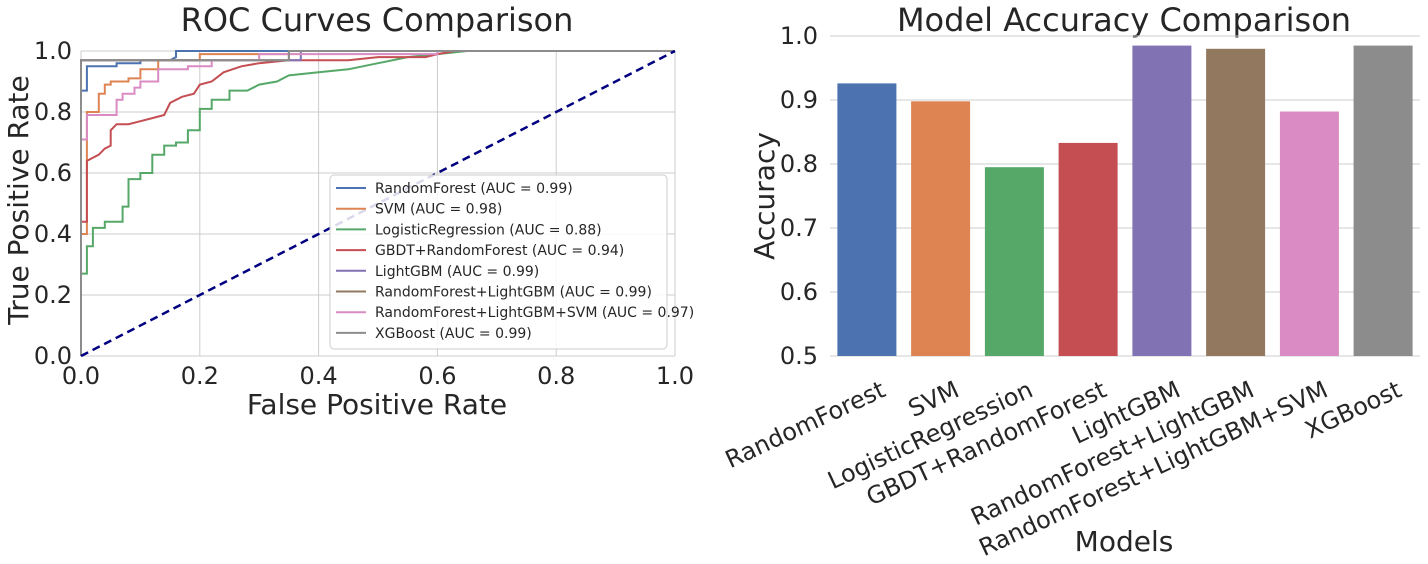 This screenshot has width=1428, height=564. What do you see at coordinates (437, 376) in the screenshot?
I see `roc-x-tick-label: 0.6` at bounding box center [437, 376].